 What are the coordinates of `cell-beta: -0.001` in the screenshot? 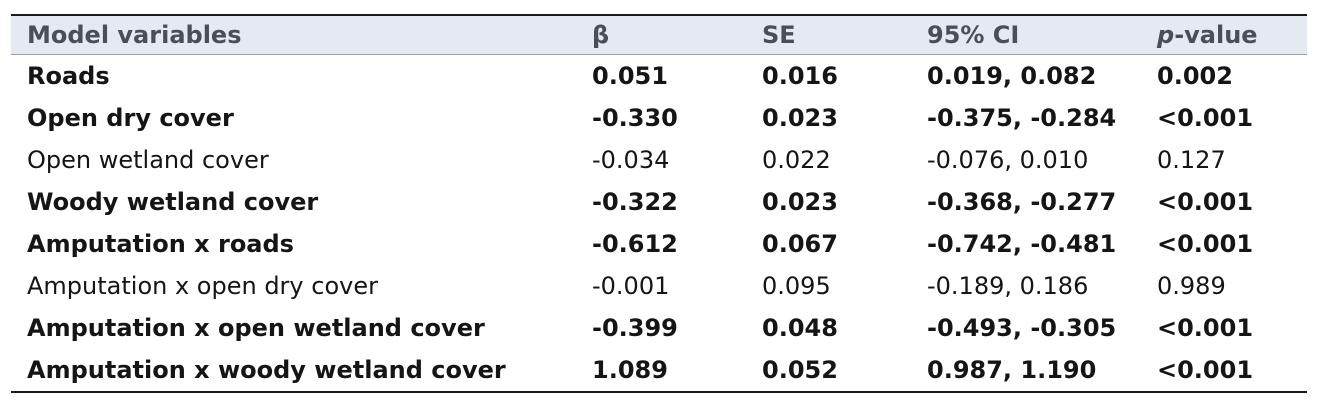 It's located at (631, 286).